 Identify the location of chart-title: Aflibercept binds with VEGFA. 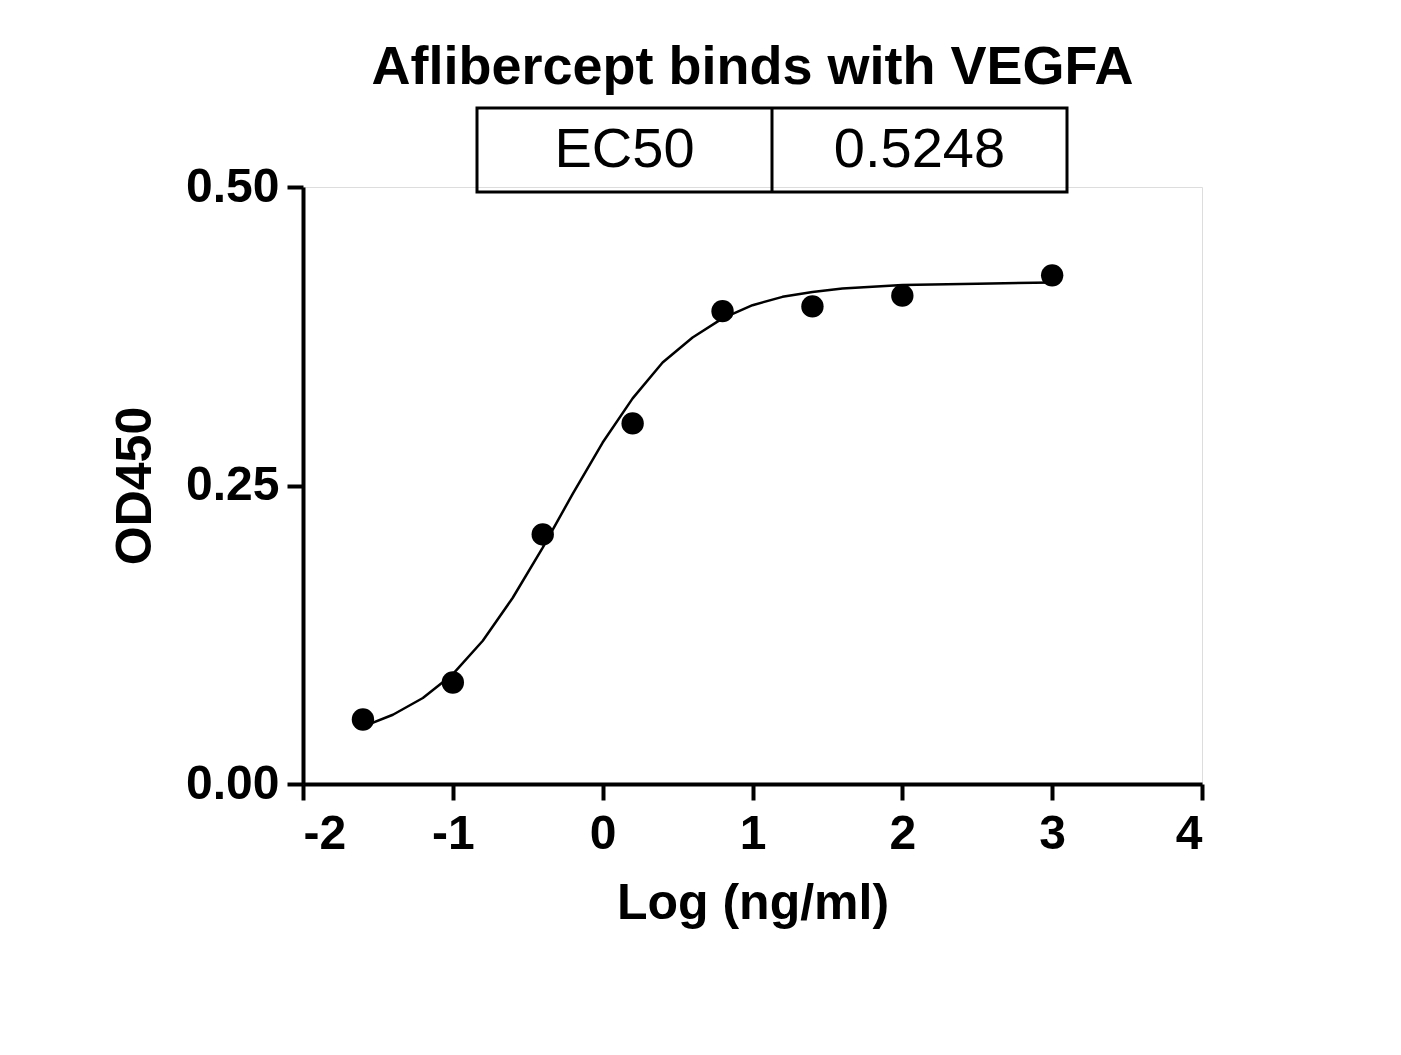
(752, 64).